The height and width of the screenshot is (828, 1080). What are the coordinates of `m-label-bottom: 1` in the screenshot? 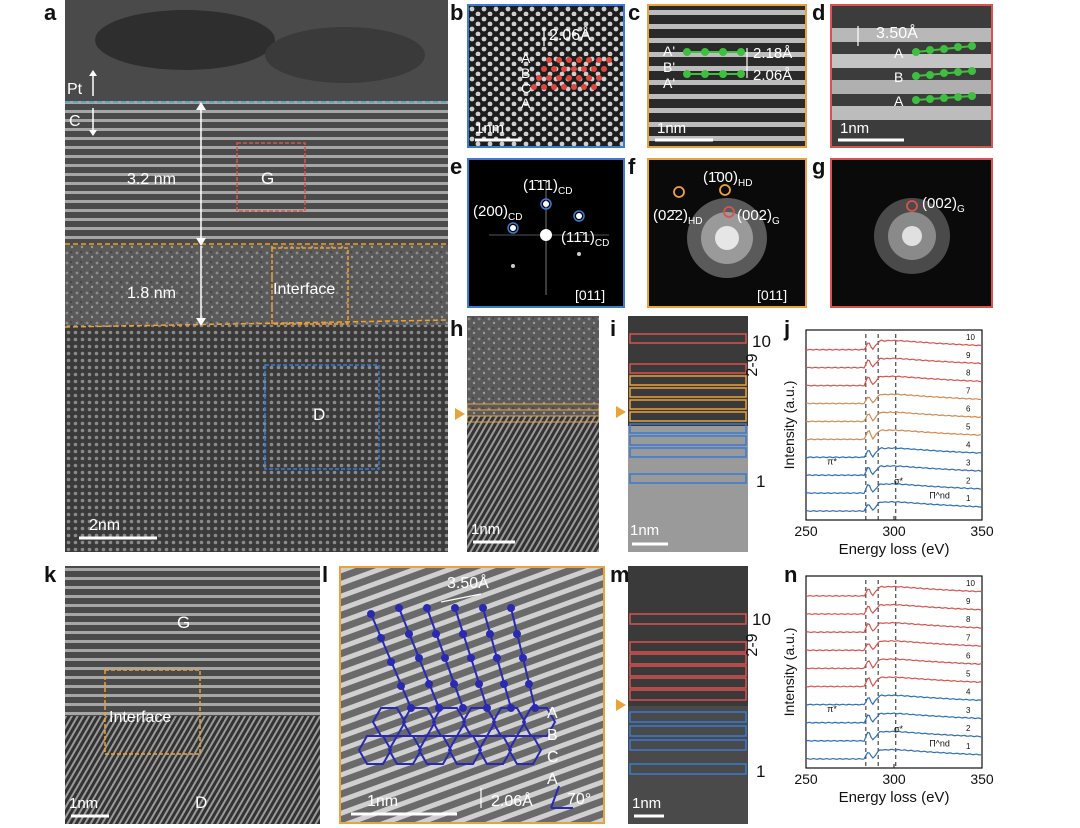 It's located at (761, 771).